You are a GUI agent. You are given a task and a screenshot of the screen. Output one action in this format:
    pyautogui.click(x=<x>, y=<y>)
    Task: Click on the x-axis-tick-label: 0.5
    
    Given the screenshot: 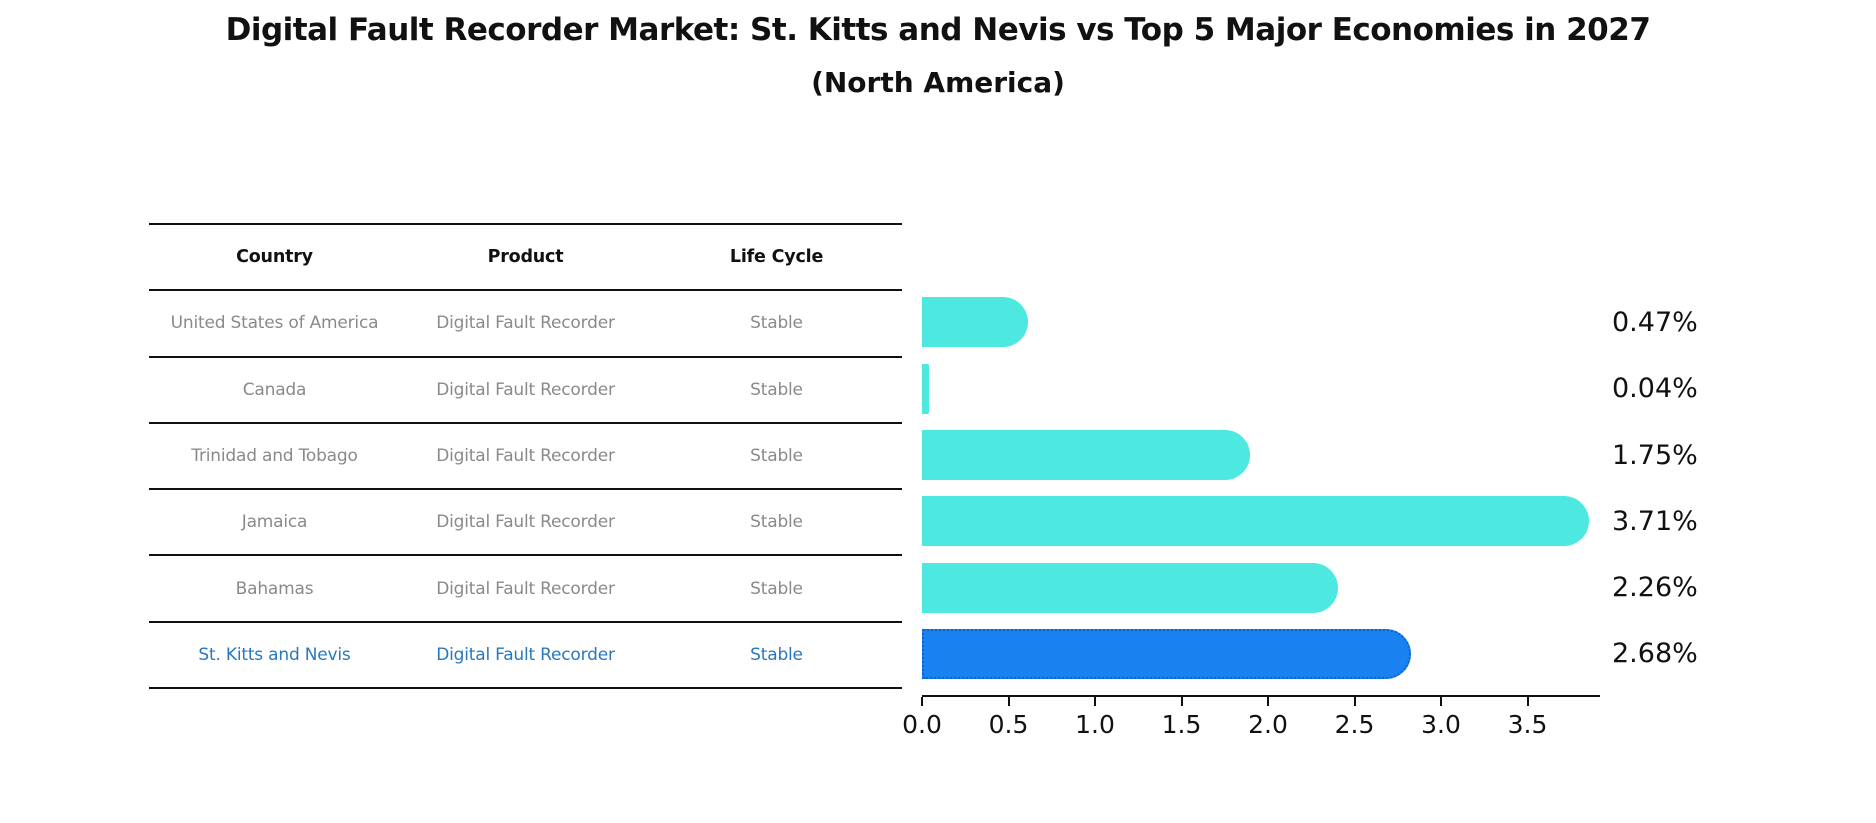 What is the action you would take?
    pyautogui.click(x=1008, y=724)
    